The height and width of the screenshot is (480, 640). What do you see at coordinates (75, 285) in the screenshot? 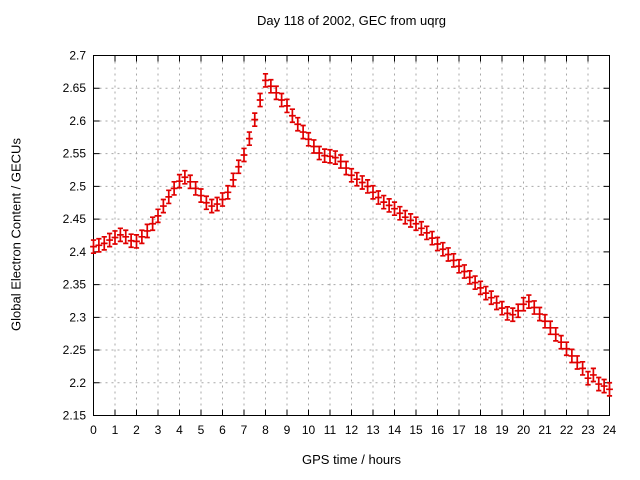
I see `y-tick-label: 2.35` at bounding box center [75, 285].